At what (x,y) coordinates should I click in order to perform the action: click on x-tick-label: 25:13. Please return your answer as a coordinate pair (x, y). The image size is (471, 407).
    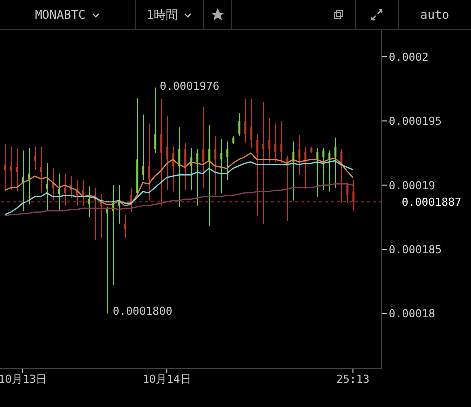
    Looking at the image, I should click on (353, 379).